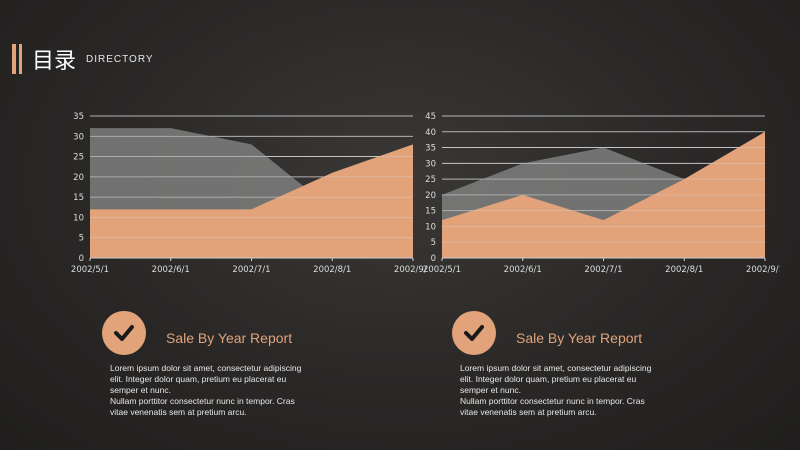 The image size is (800, 450). I want to click on header-accent-bar-thin, so click(20, 59).